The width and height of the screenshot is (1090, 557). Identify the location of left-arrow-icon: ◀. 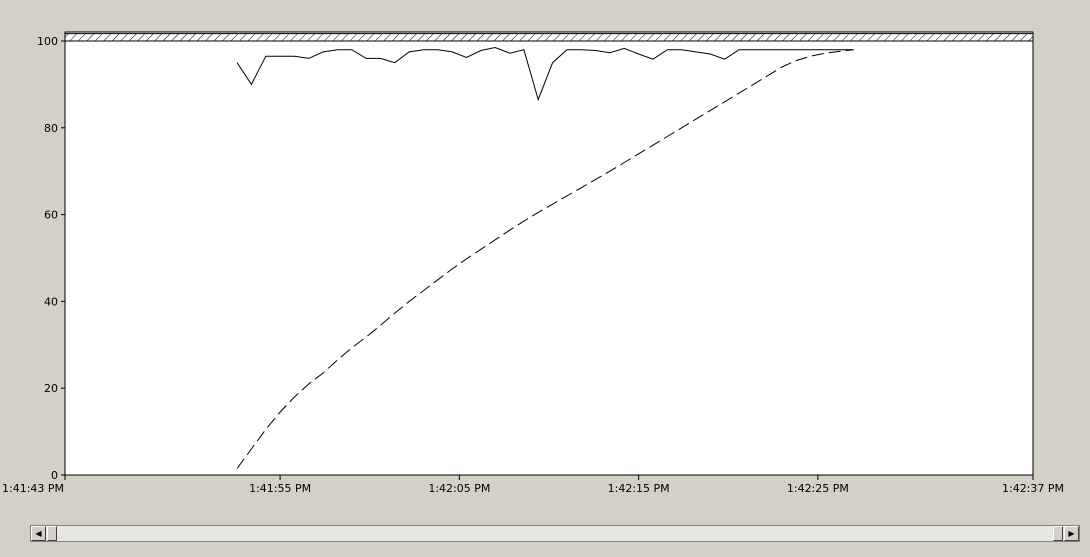
(38, 533).